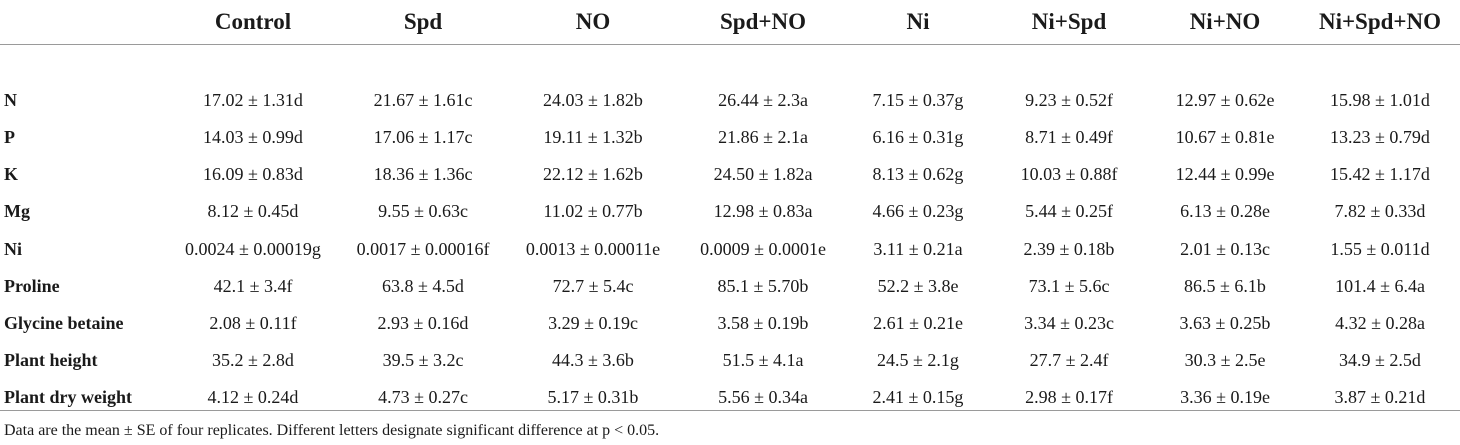 This screenshot has width=1460, height=445. What do you see at coordinates (1225, 396) in the screenshot?
I see `table-cell: 3.36 ± 0.19e` at bounding box center [1225, 396].